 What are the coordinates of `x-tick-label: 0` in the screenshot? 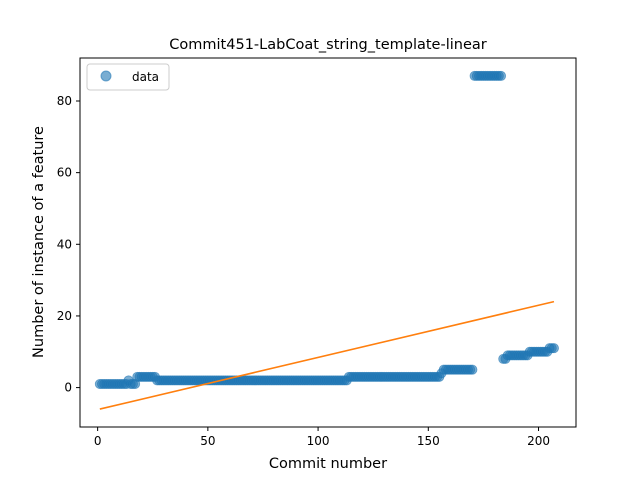 It's located at (98, 441).